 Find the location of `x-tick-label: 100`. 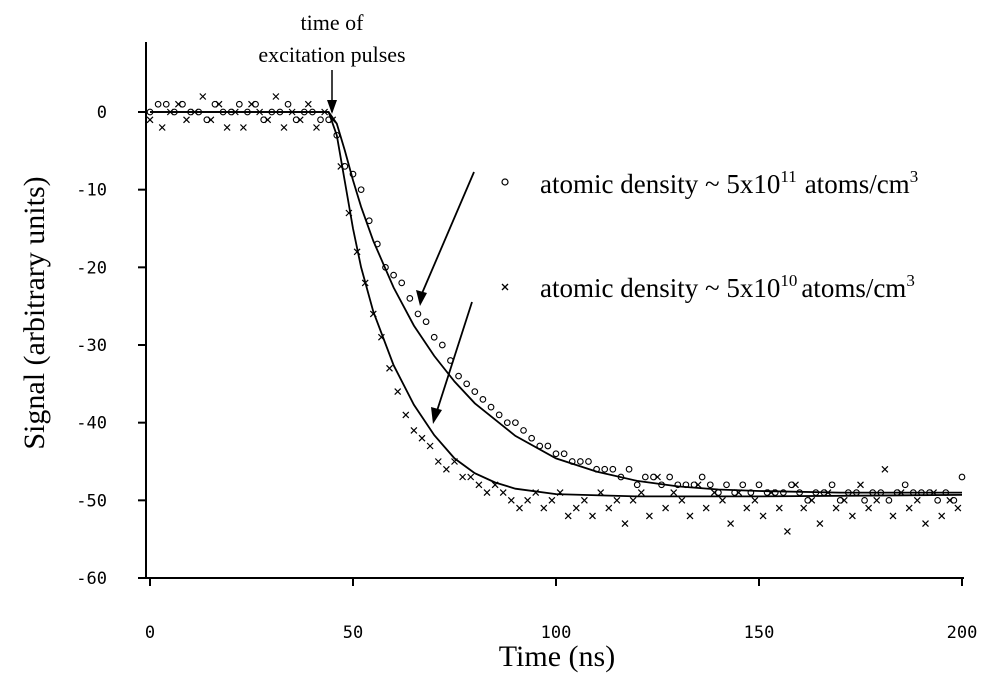

x-tick-label: 100 is located at coordinates (556, 633).